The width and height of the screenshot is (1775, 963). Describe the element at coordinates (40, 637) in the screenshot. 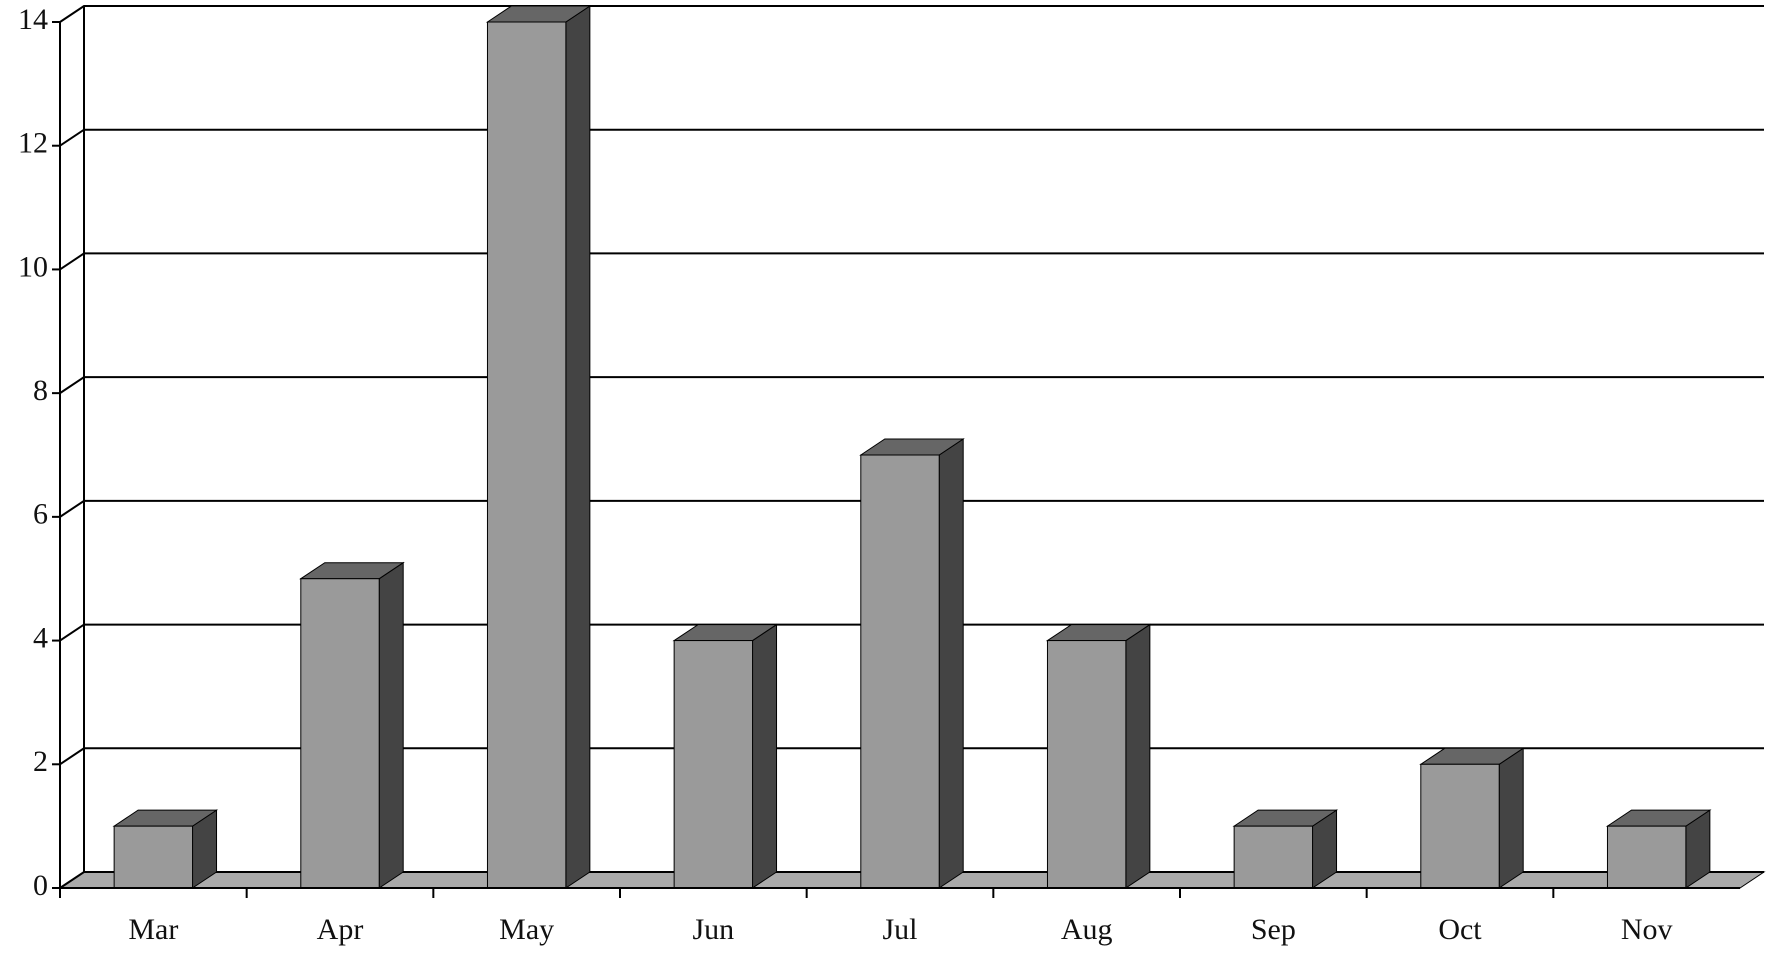

I see `y-tick-label: 4` at that location.